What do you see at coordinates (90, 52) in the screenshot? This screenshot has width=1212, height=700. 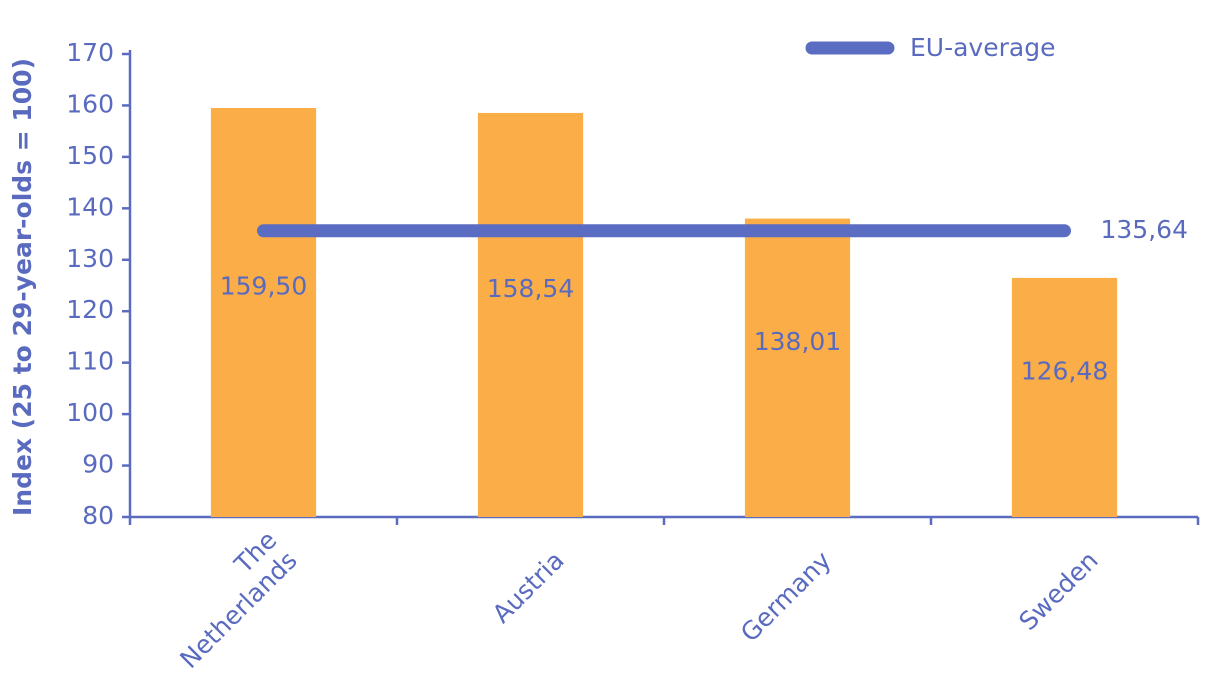 I see `y-tick-label: 170` at bounding box center [90, 52].